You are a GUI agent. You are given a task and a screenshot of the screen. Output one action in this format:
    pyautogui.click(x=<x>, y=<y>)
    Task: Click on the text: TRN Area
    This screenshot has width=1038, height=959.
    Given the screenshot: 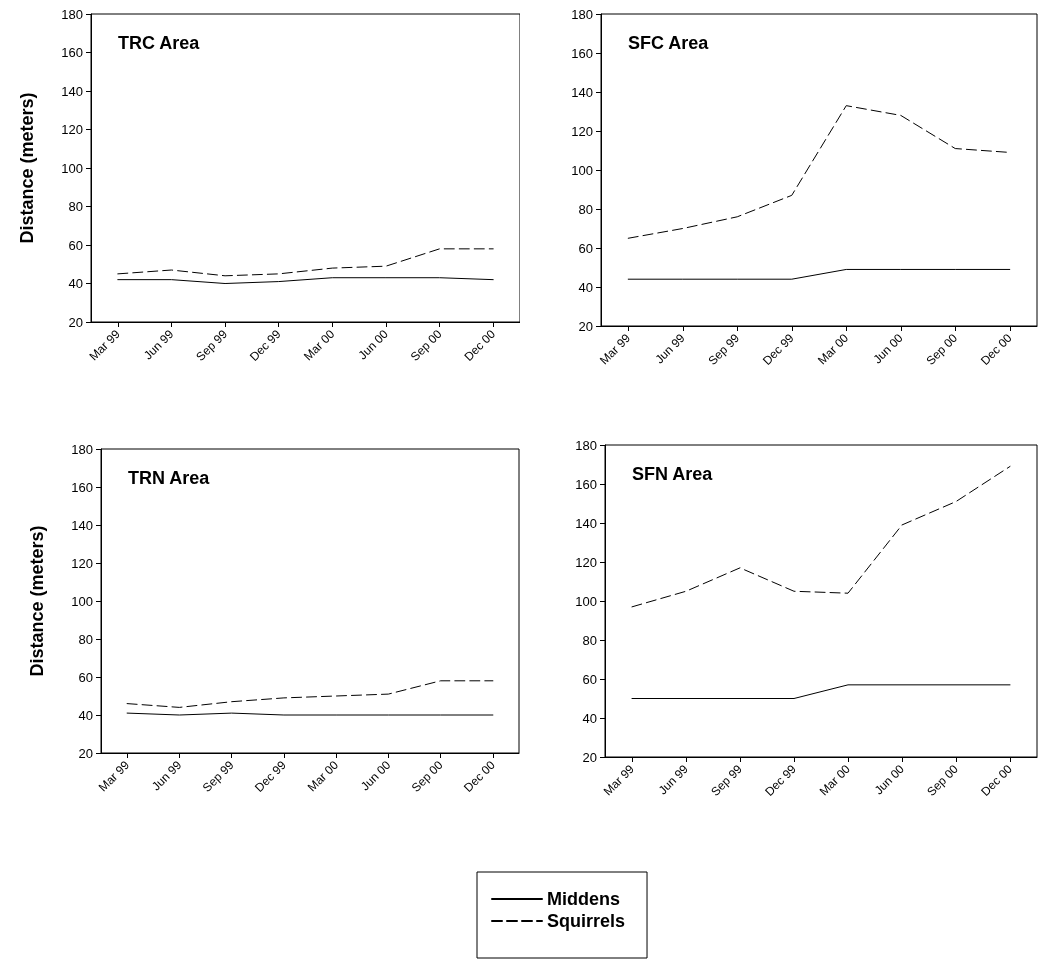 What is the action you would take?
    pyautogui.click(x=169, y=478)
    